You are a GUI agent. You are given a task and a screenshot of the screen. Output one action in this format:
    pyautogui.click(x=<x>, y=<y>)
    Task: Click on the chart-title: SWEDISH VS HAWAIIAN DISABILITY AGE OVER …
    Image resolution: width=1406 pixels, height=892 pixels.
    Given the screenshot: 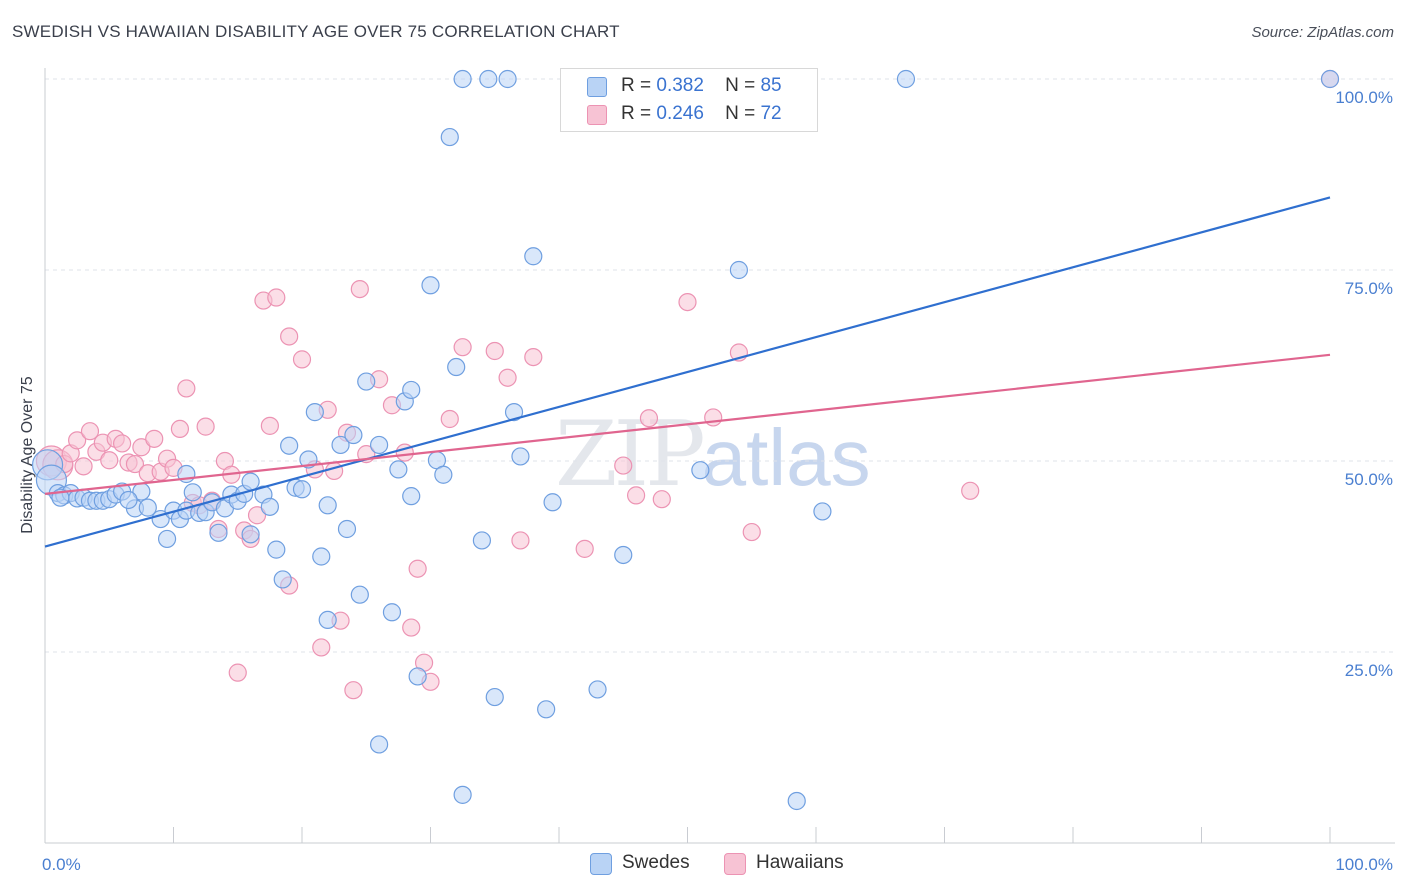 What is the action you would take?
    pyautogui.click(x=316, y=31)
    